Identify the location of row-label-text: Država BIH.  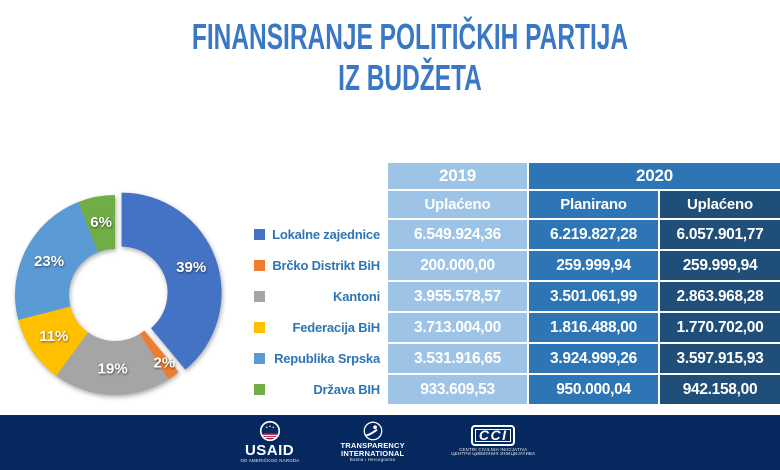
(346, 389).